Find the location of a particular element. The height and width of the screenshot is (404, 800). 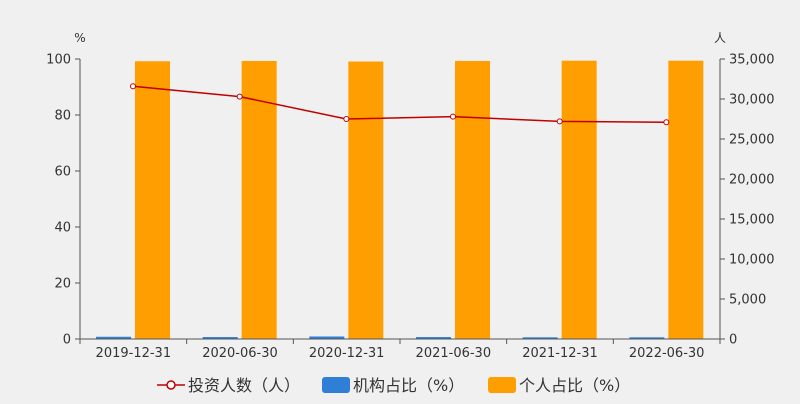

line-layer is located at coordinates (400, 104).